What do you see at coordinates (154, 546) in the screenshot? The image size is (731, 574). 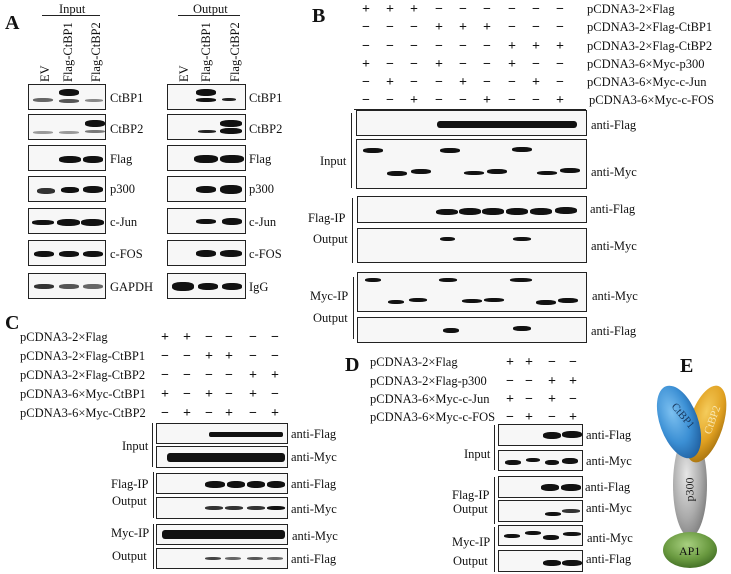 I see `bracket-c-myc-ip` at bounding box center [154, 546].